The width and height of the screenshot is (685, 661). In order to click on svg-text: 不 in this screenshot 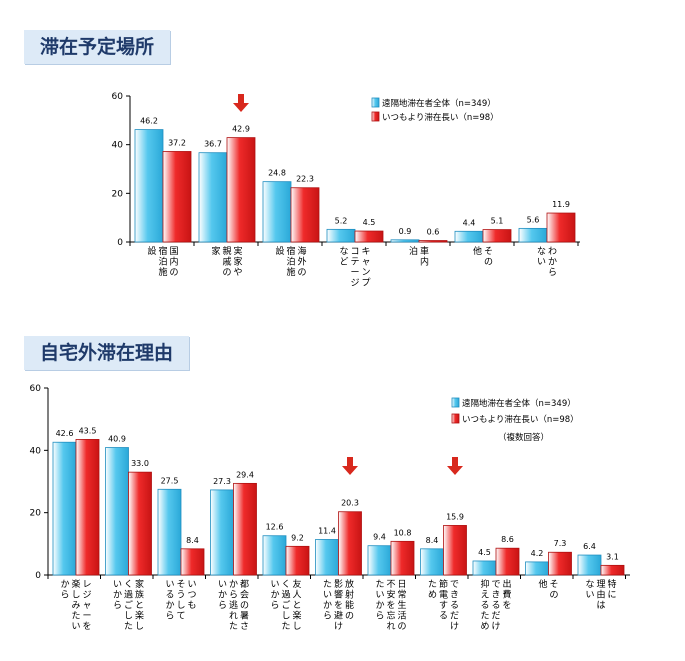, I will do `click(390, 584)`.